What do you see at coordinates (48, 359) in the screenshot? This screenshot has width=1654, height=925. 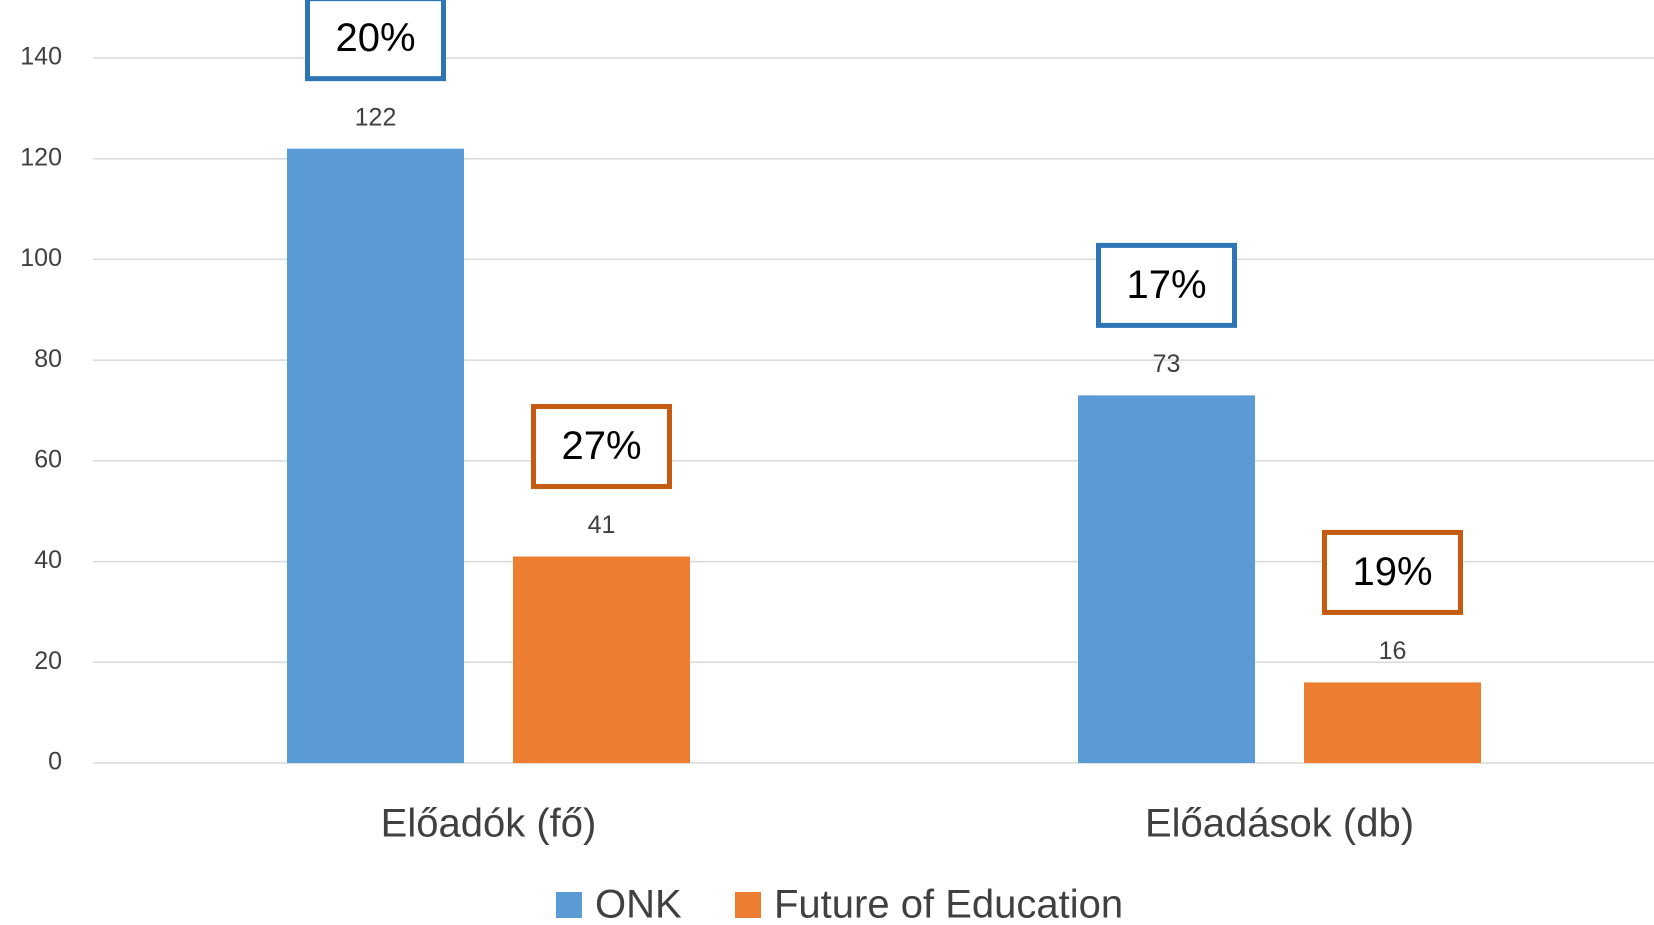 I see `y-tick-label: 80` at bounding box center [48, 359].